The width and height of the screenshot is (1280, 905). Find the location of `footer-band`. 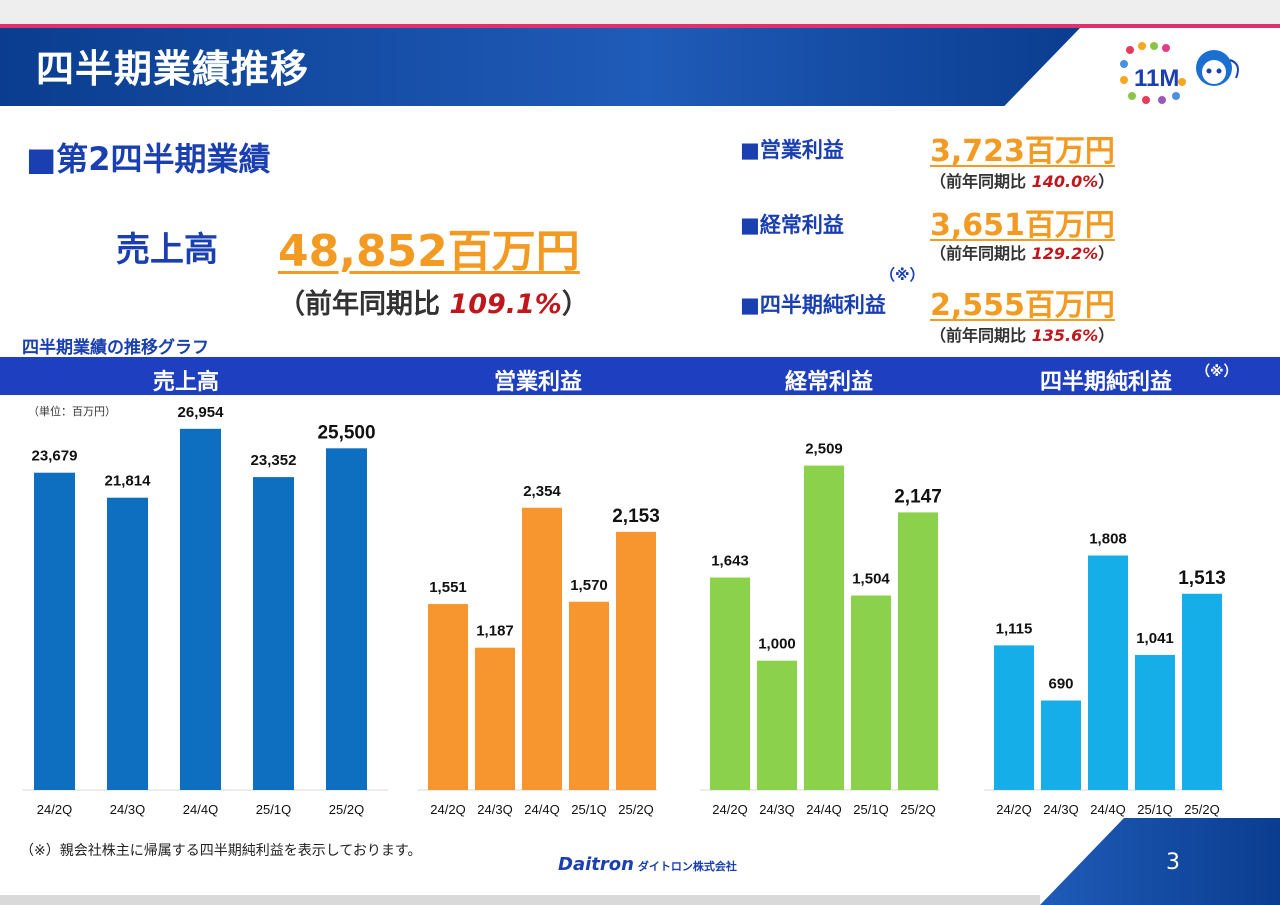

footer-band is located at coordinates (1160, 861).